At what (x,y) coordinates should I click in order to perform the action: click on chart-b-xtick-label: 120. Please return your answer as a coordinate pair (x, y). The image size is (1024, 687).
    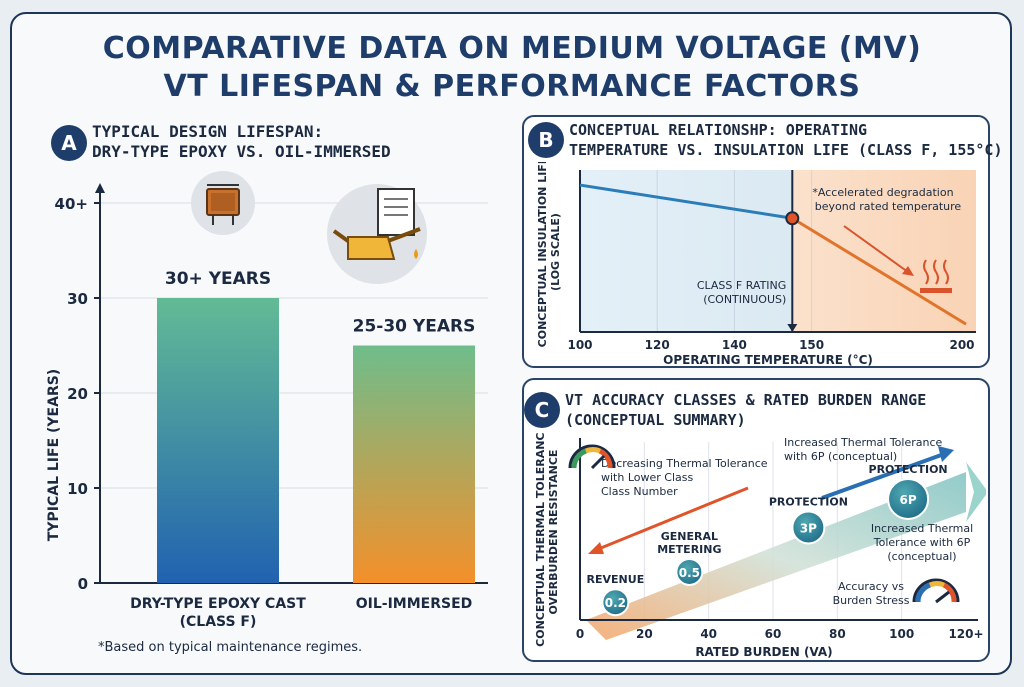
    Looking at the image, I should click on (657, 345).